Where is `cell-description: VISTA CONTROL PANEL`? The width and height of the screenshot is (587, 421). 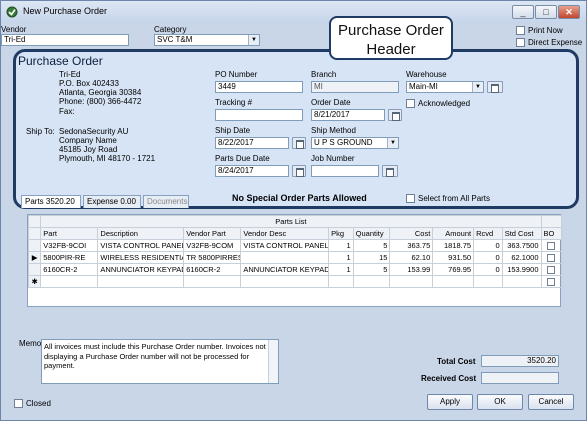 cell-description: VISTA CONTROL PANEL is located at coordinates (141, 245).